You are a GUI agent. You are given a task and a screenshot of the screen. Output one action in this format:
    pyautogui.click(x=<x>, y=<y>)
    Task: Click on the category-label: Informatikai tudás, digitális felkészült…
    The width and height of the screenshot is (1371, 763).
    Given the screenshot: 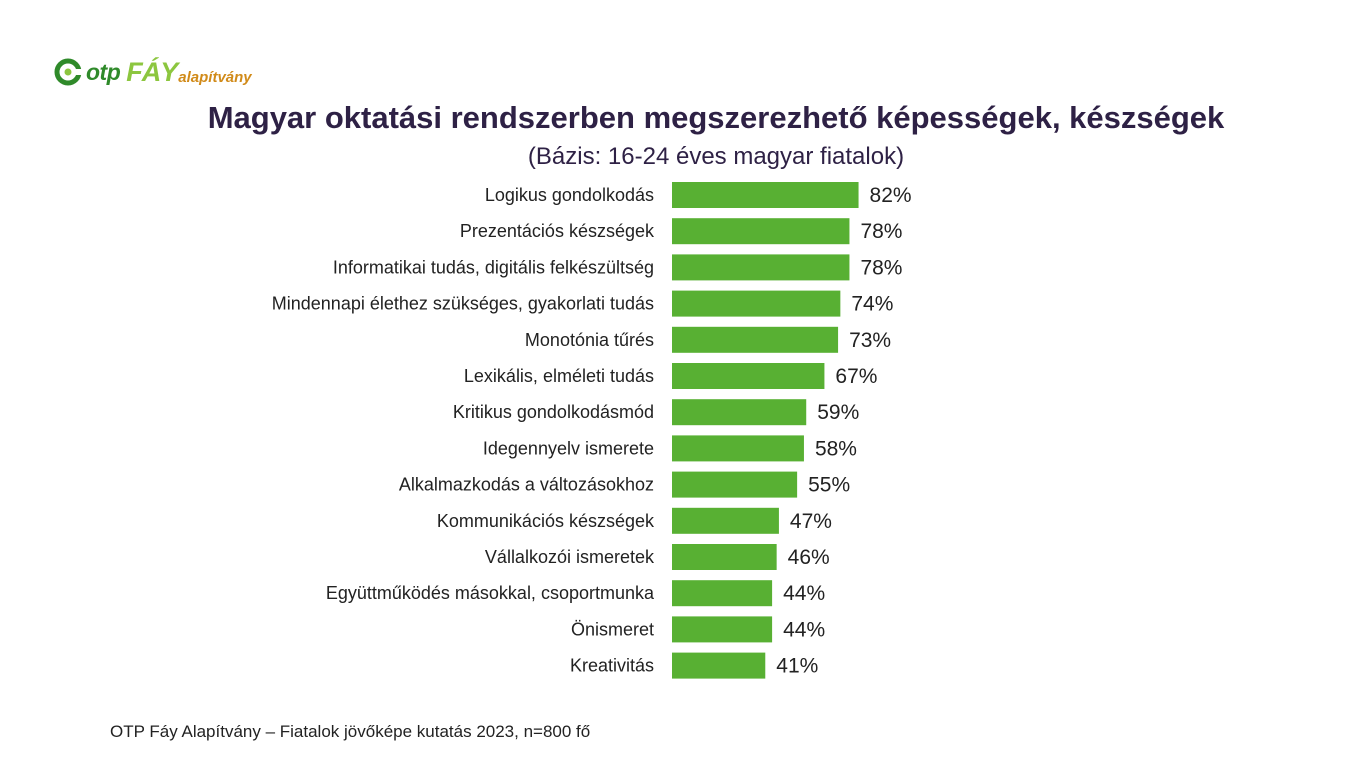 What is the action you would take?
    pyautogui.click(x=493, y=267)
    